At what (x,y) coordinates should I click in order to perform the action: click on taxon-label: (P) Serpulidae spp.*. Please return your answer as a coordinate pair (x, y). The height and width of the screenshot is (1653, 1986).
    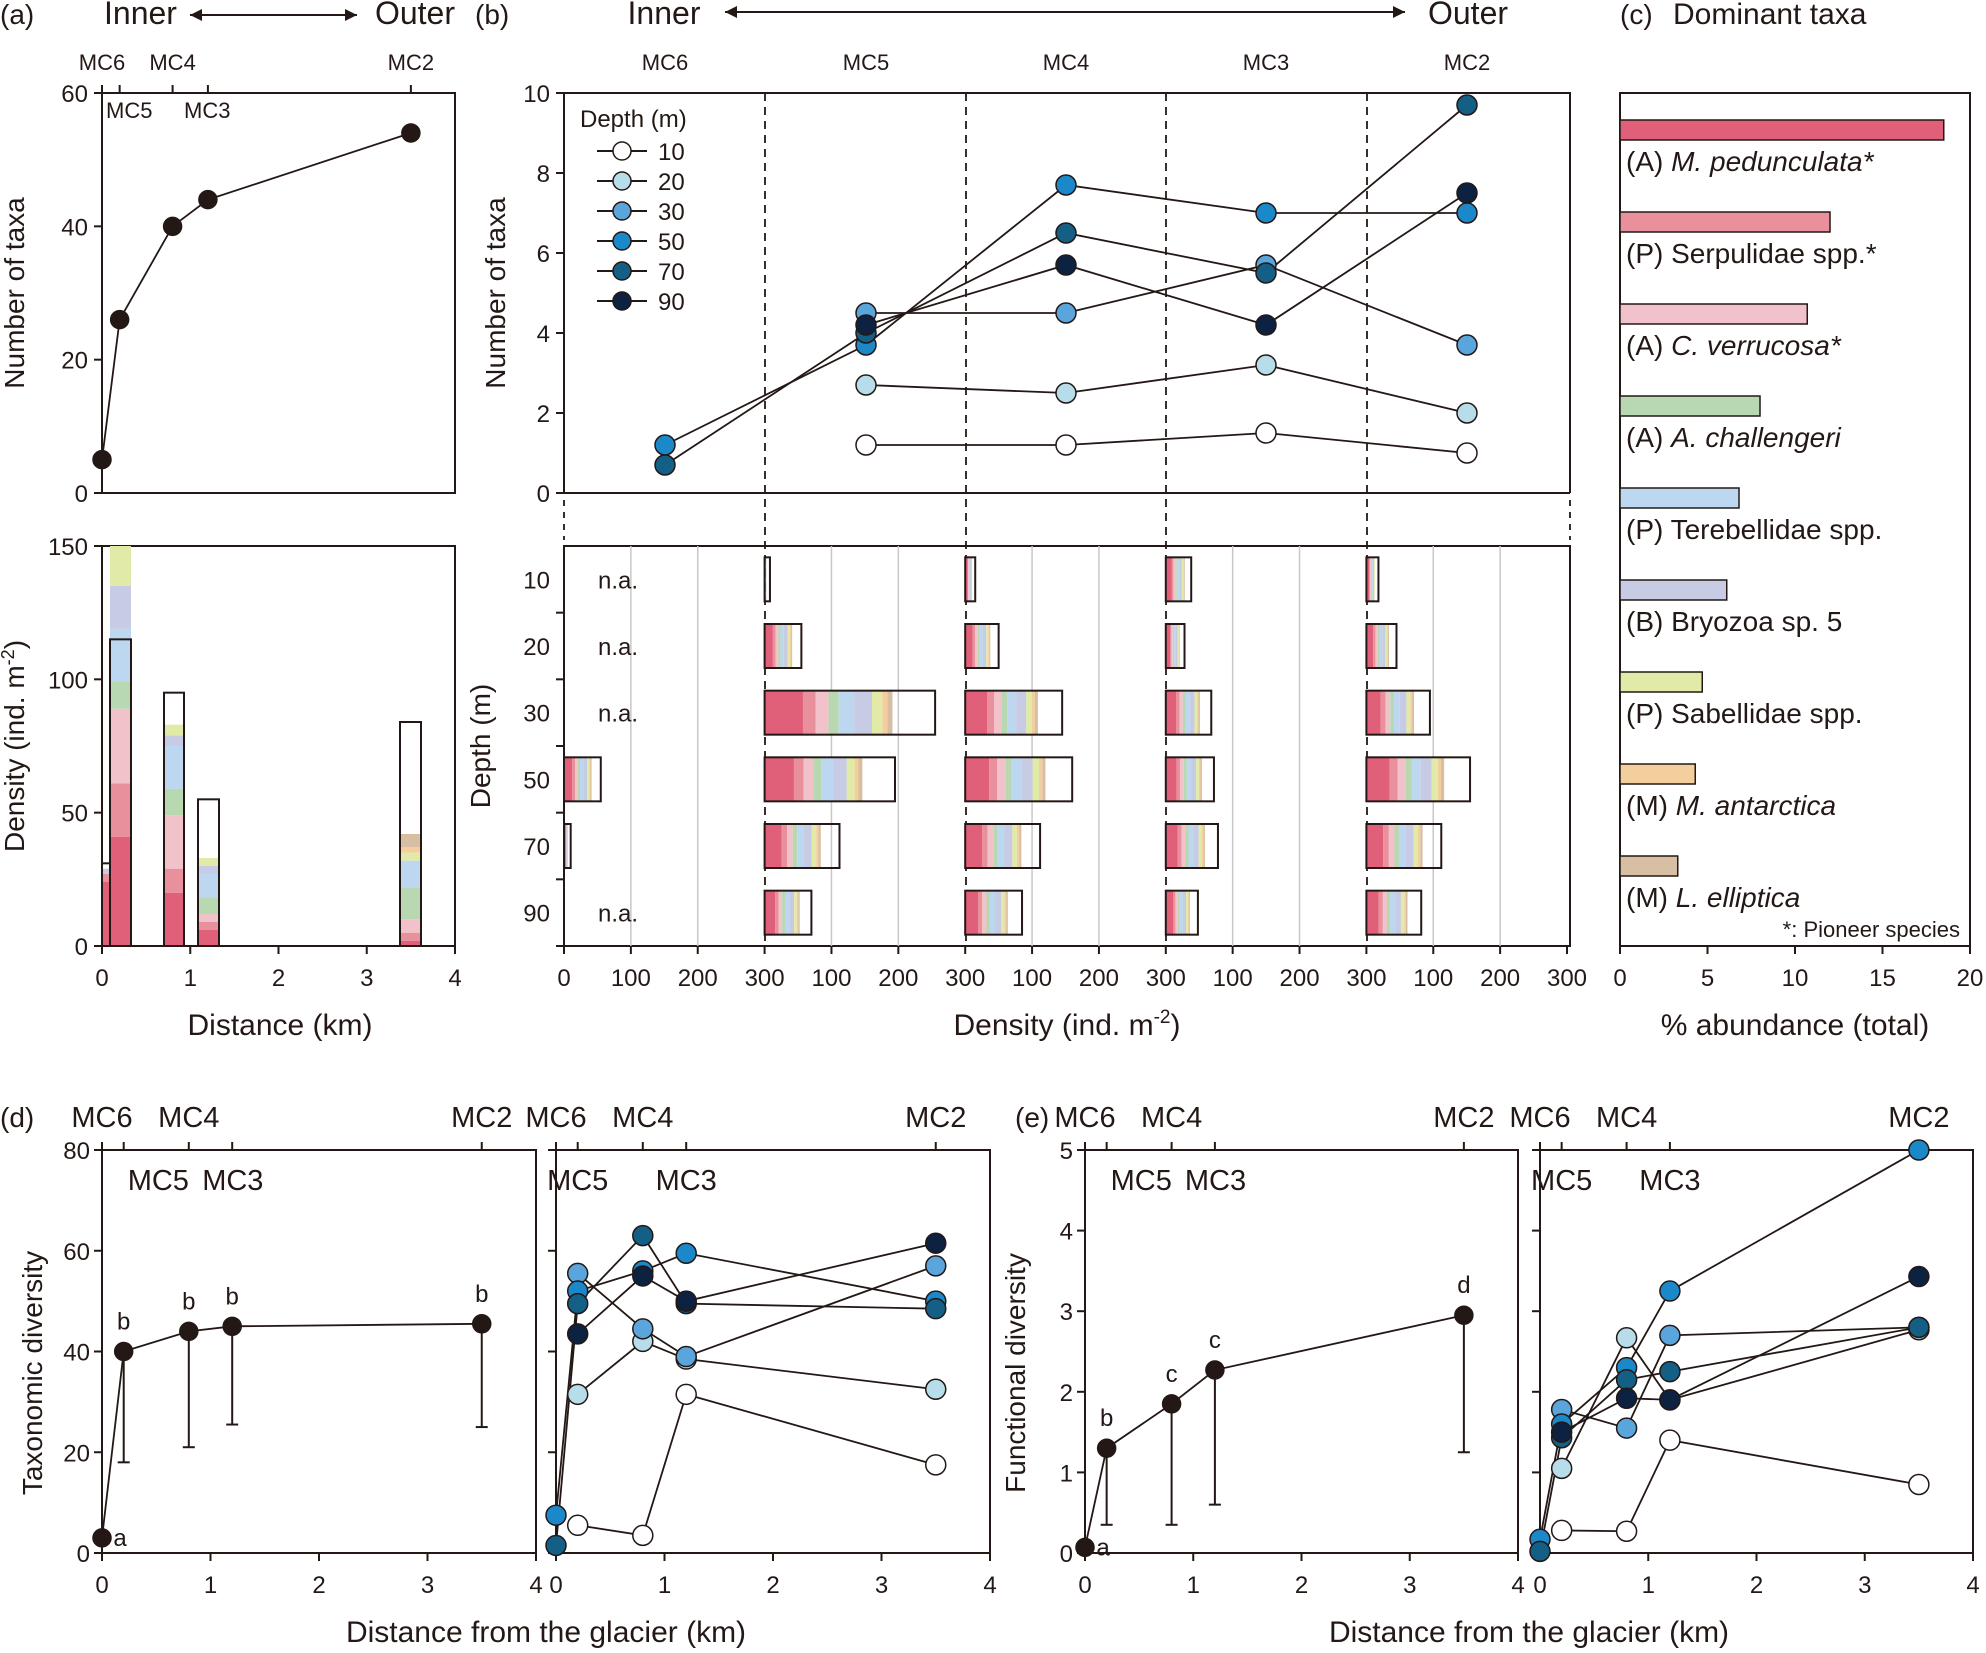
    Looking at the image, I should click on (1751, 253).